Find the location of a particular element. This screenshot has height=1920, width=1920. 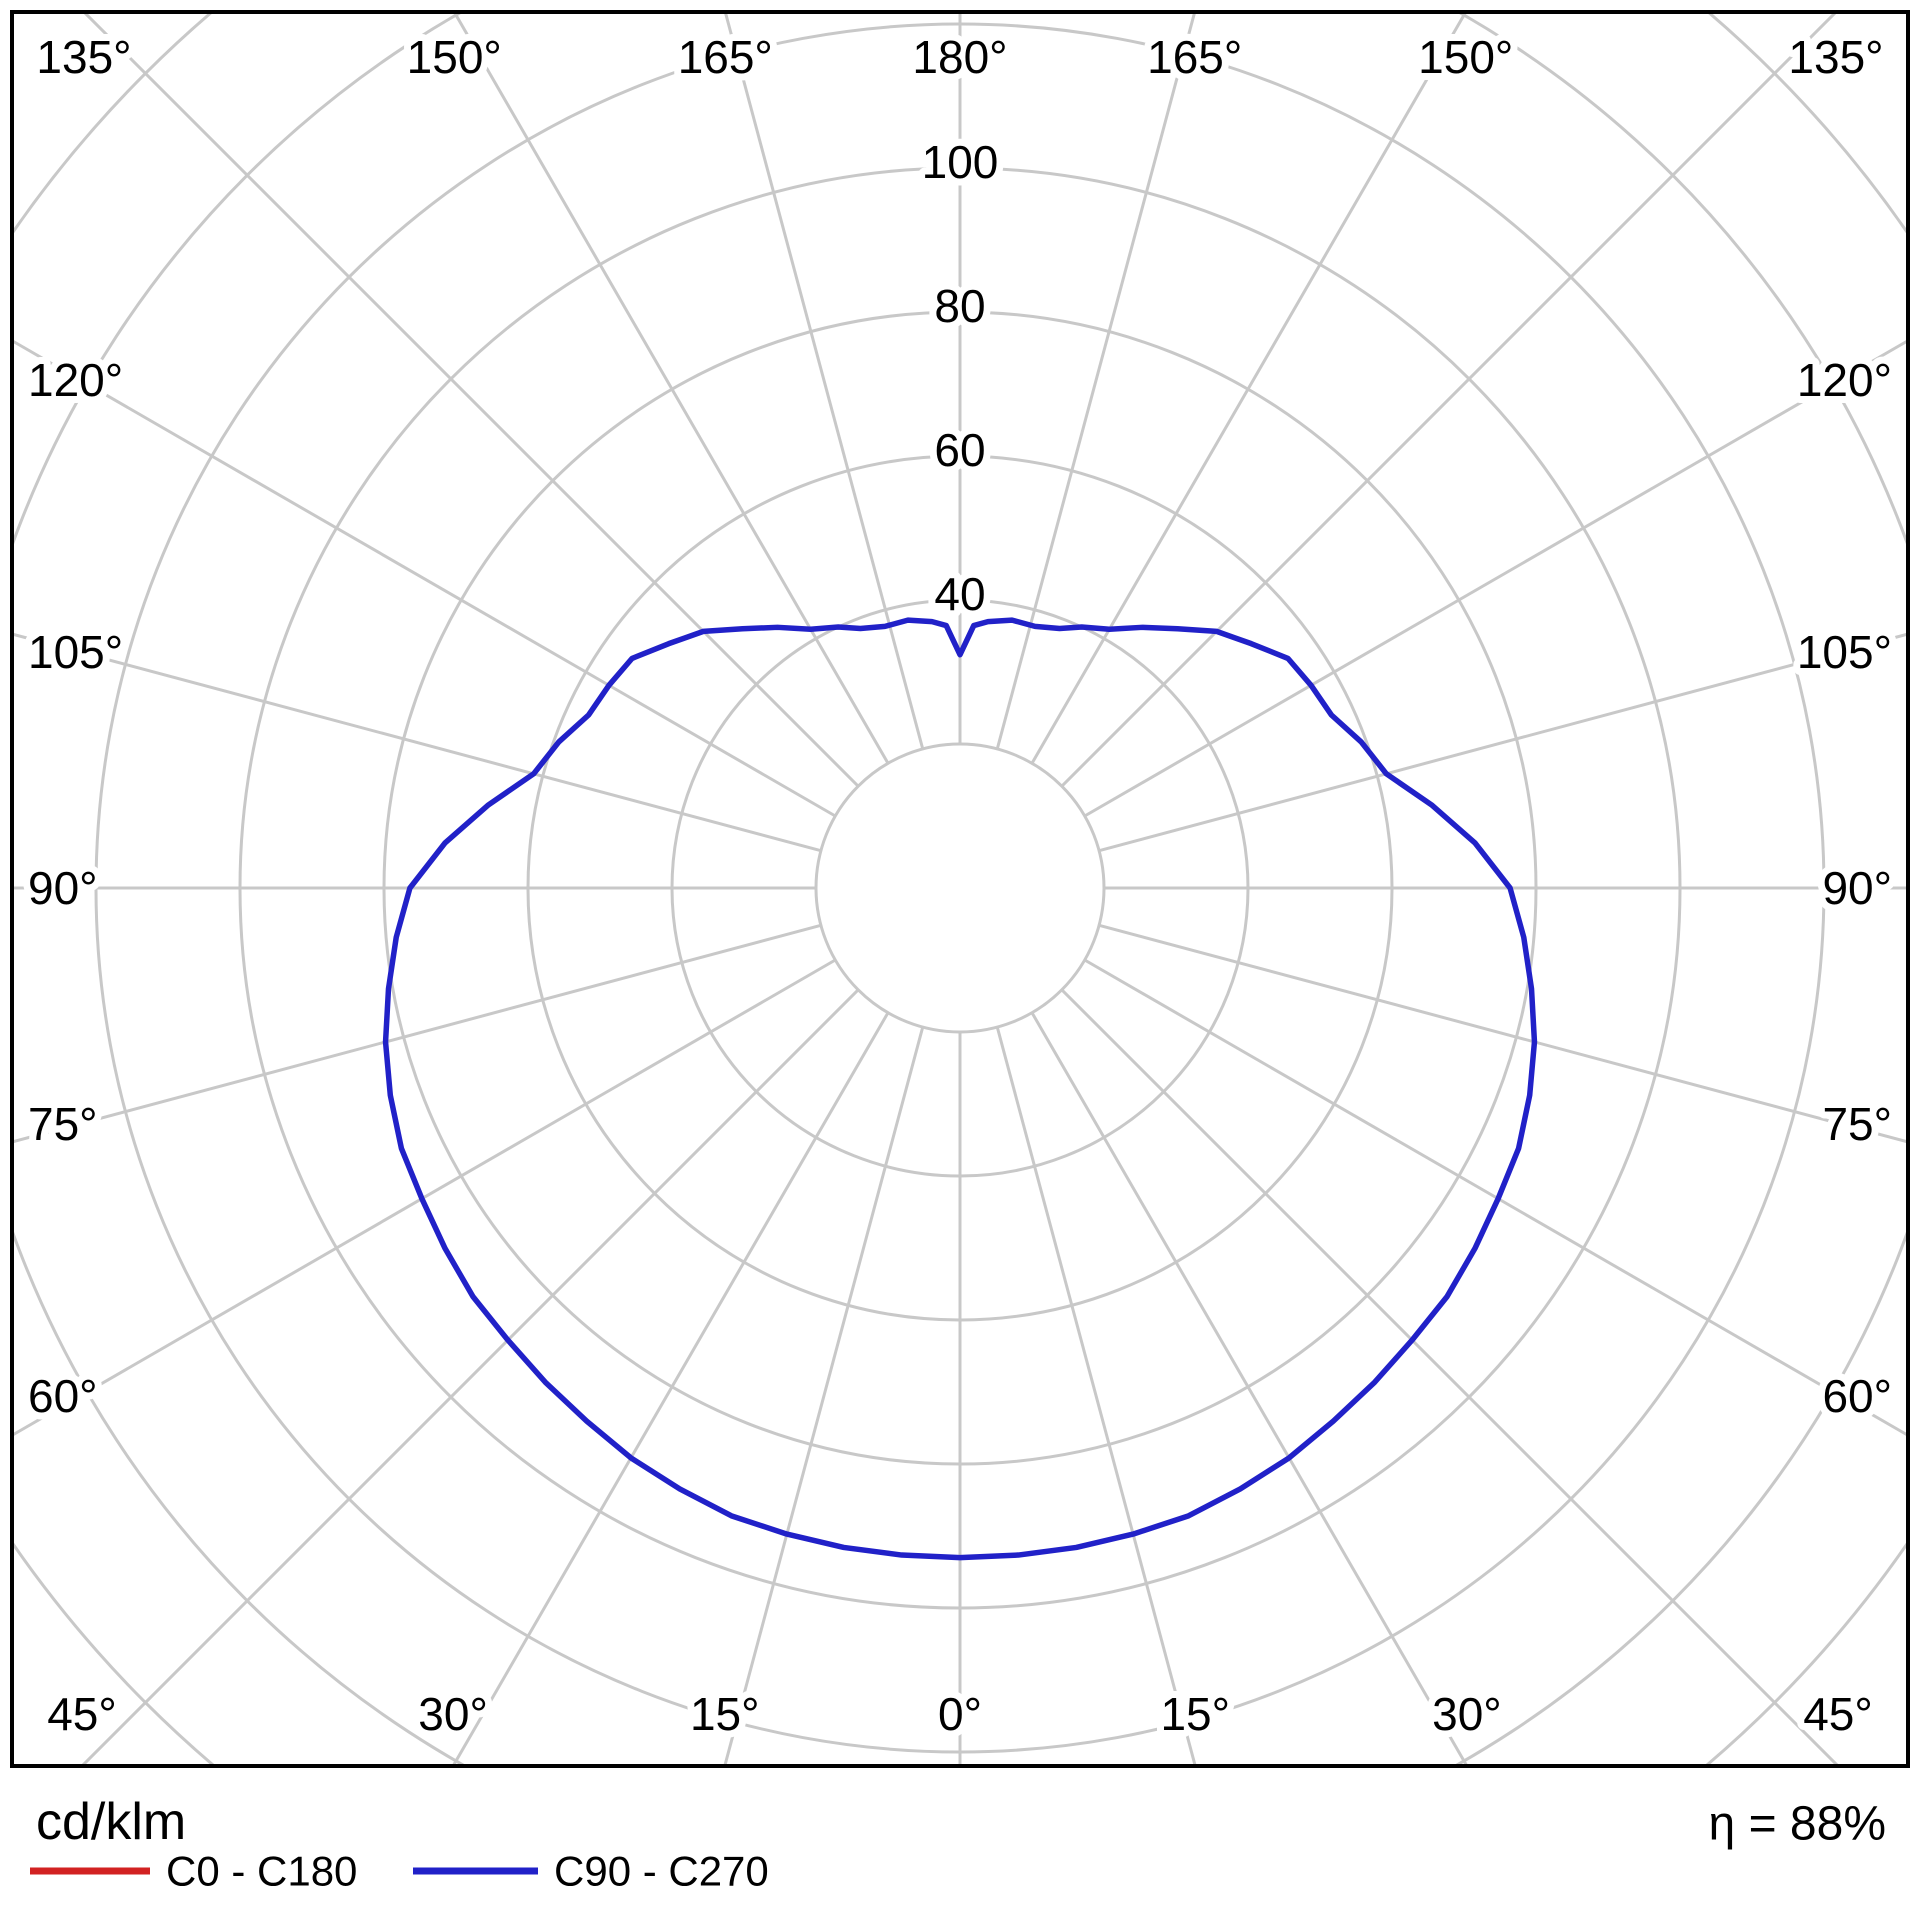

angle-label-right-60: 60° is located at coordinates (1857, 1396).